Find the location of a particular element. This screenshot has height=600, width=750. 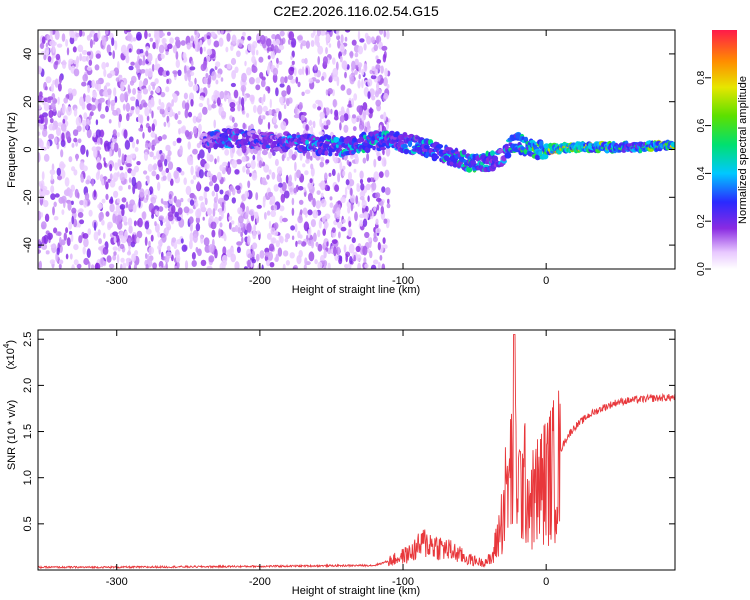

y-tick-label: 0 is located at coordinates (28, 149).